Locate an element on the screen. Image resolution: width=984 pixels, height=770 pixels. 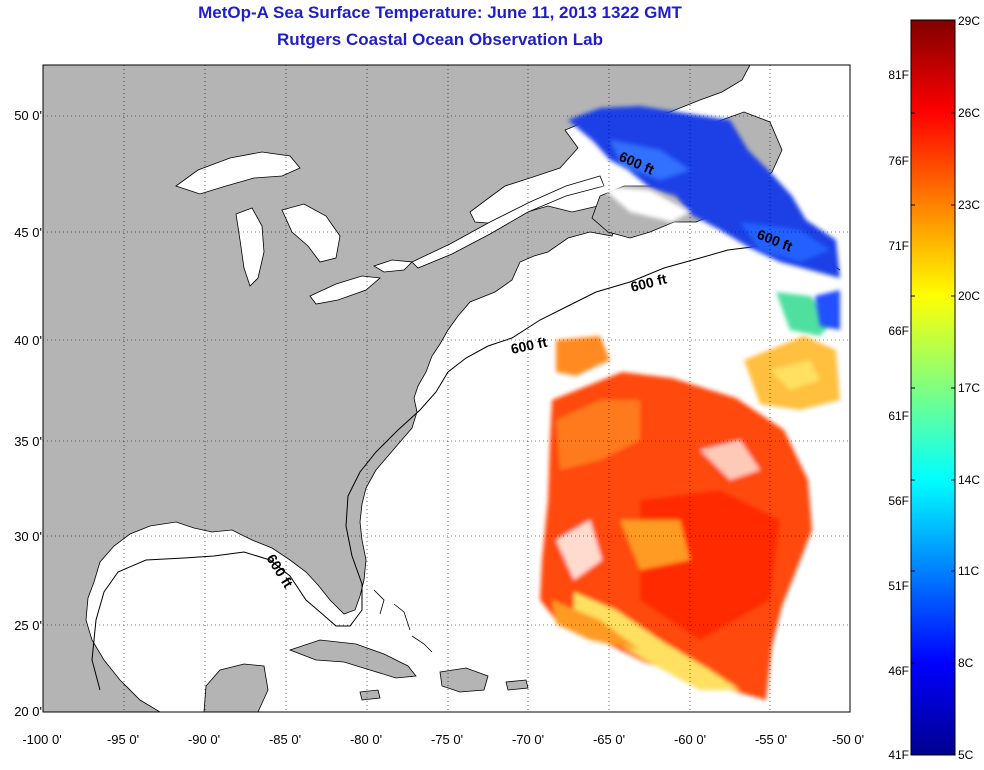
colorbar-label-f: 76F is located at coordinates (898, 161).